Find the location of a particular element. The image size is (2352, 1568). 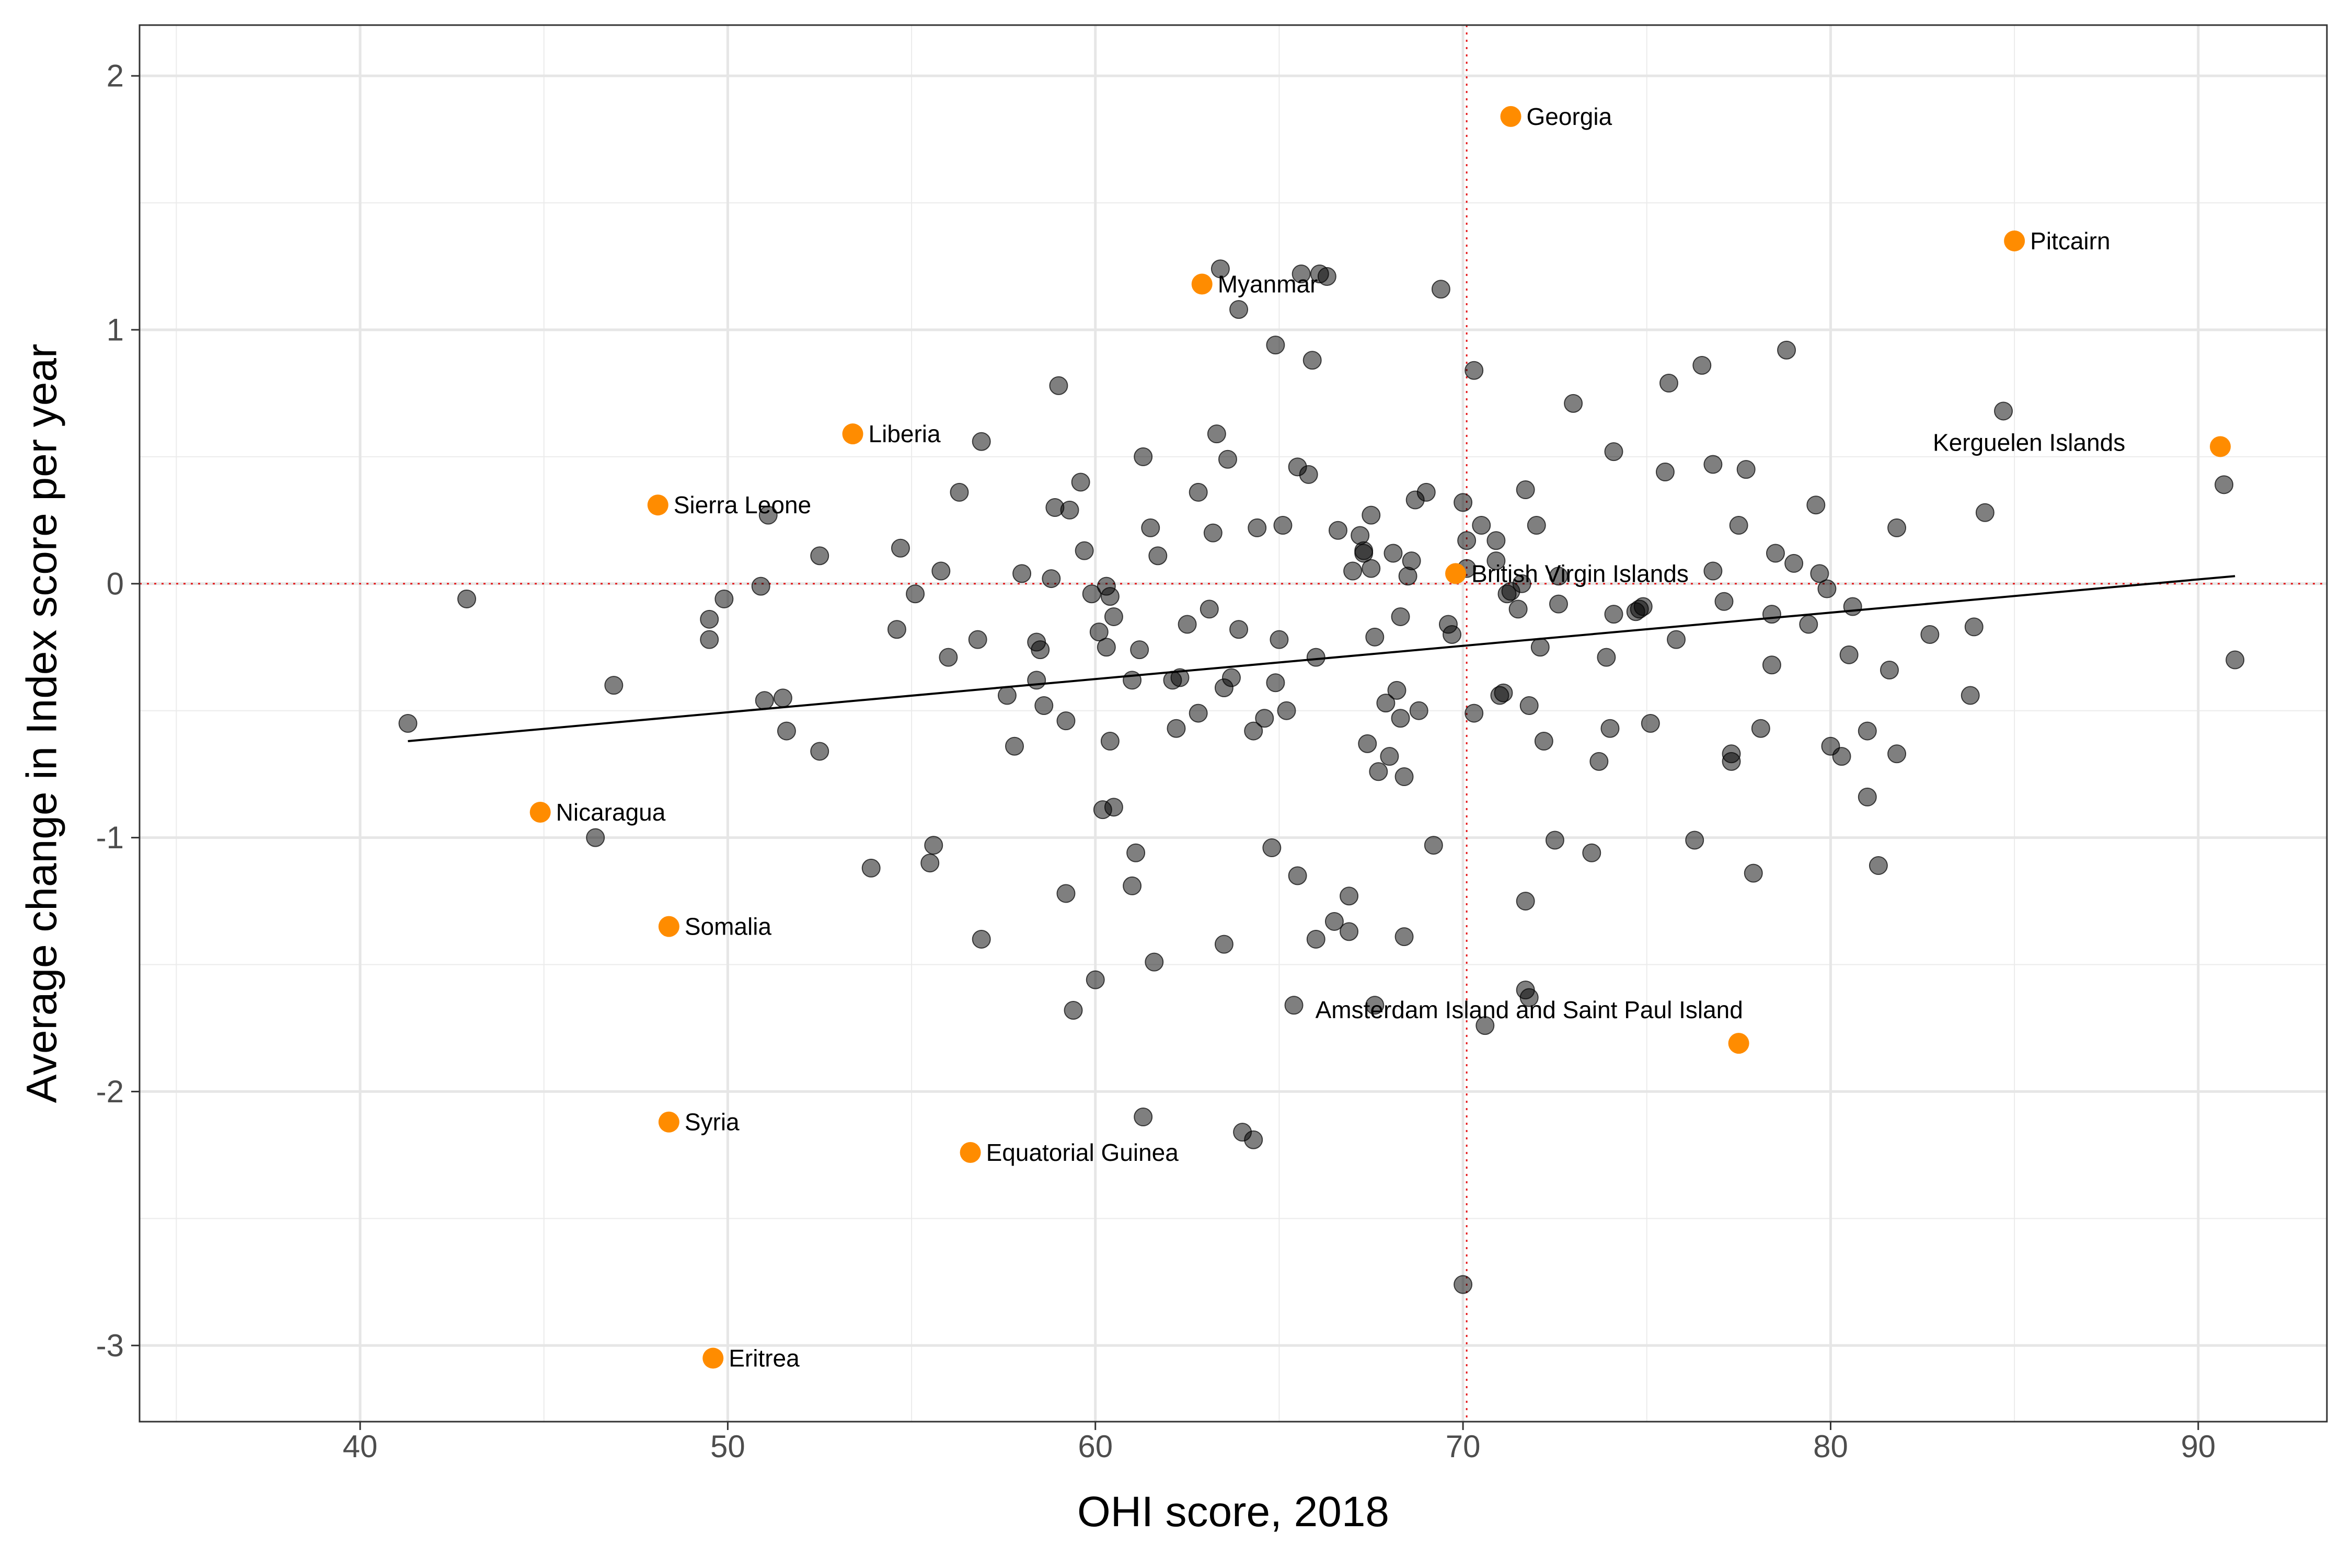

point-label: Nicaragua is located at coordinates (611, 812).